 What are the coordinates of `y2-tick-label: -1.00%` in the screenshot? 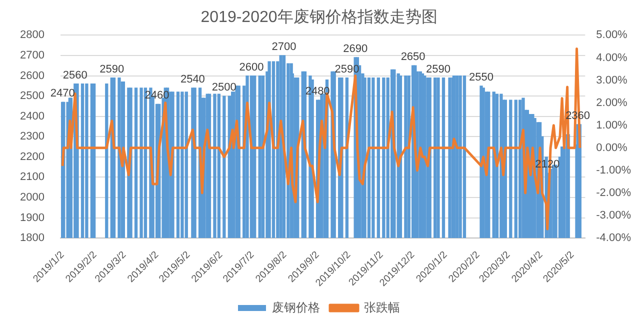 It's located at (614, 170).